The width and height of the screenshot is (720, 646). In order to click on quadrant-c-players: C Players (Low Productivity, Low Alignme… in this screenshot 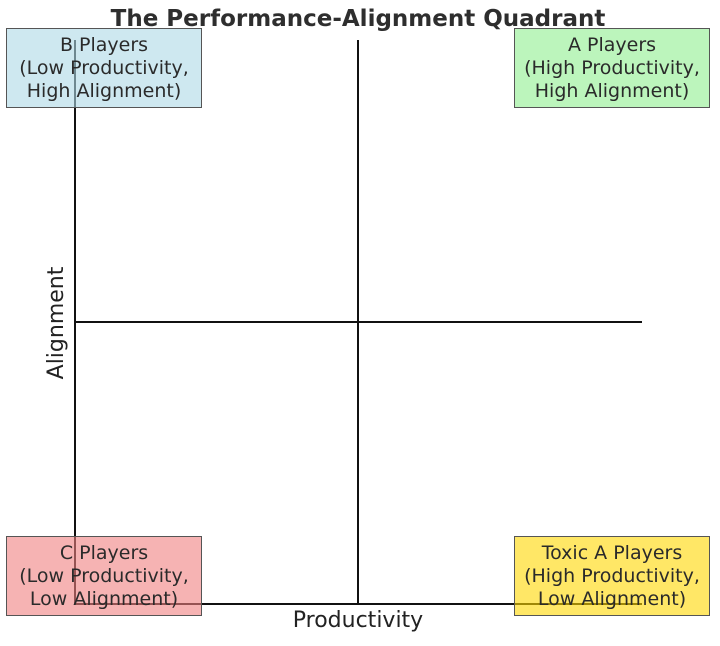, I will do `click(104, 576)`.